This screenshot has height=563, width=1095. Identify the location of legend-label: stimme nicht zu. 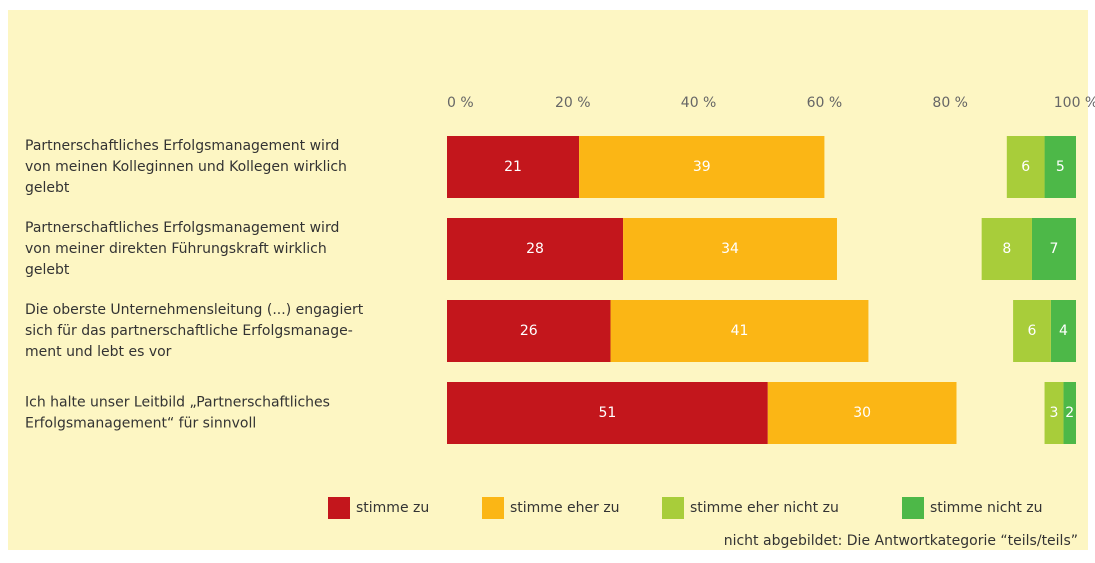
(986, 508).